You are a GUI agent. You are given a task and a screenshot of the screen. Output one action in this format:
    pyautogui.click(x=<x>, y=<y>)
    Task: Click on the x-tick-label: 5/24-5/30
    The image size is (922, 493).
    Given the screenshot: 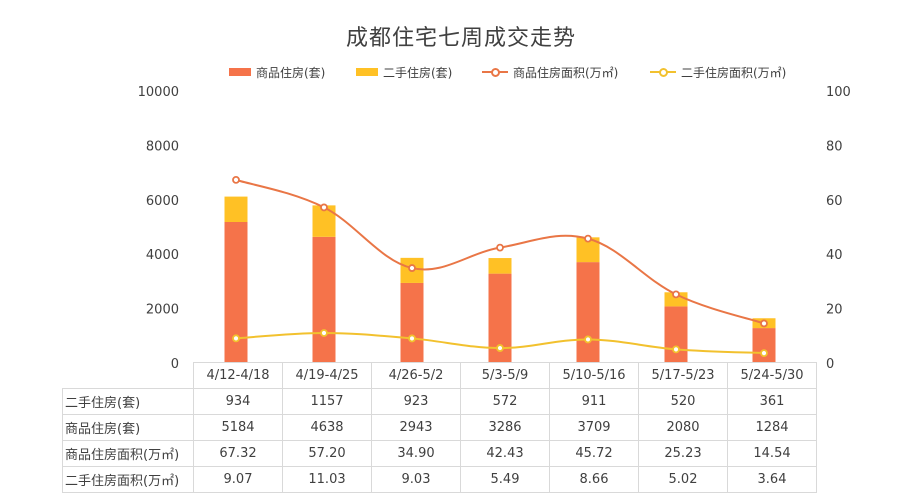 What is the action you would take?
    pyautogui.click(x=772, y=375)
    